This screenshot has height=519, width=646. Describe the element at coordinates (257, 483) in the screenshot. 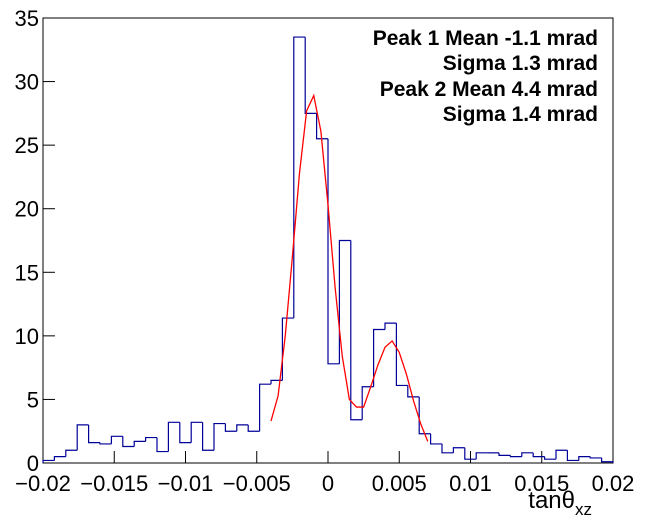

I see `x-tick-label: −0.005` at that location.